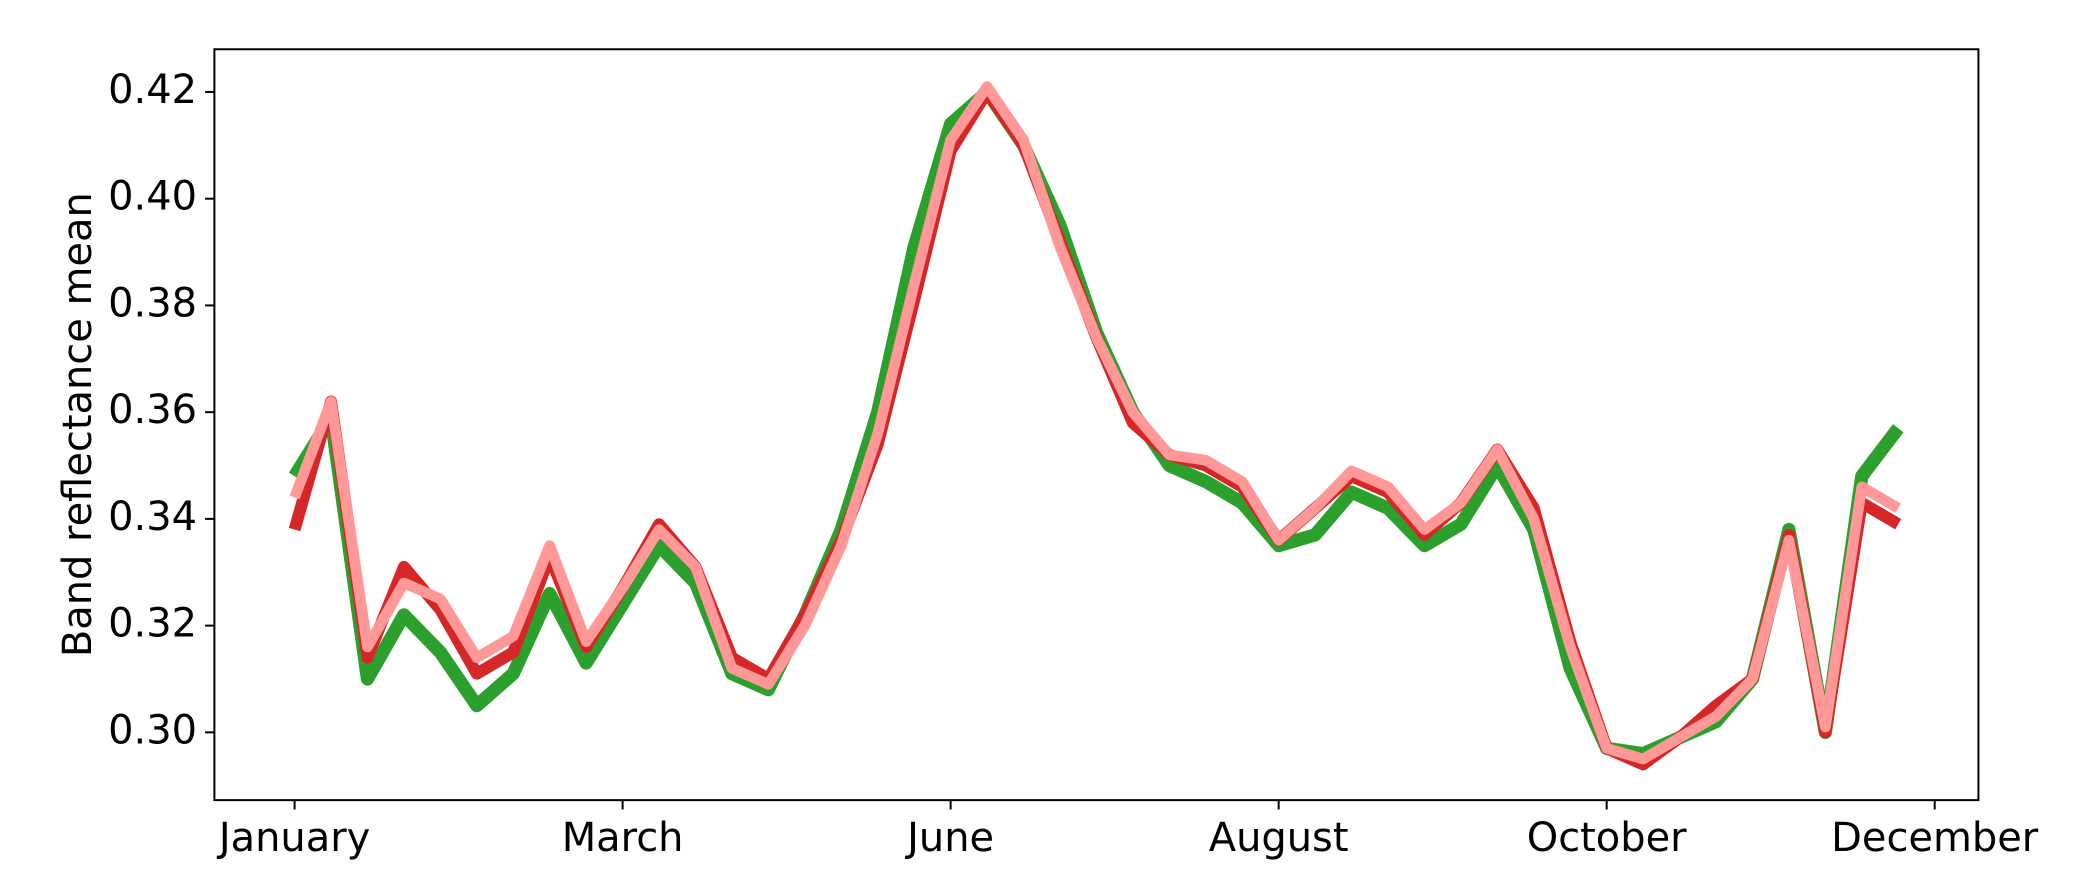  Describe the element at coordinates (78, 424) in the screenshot. I see `y-axis-label: Band reflectance mean` at that location.